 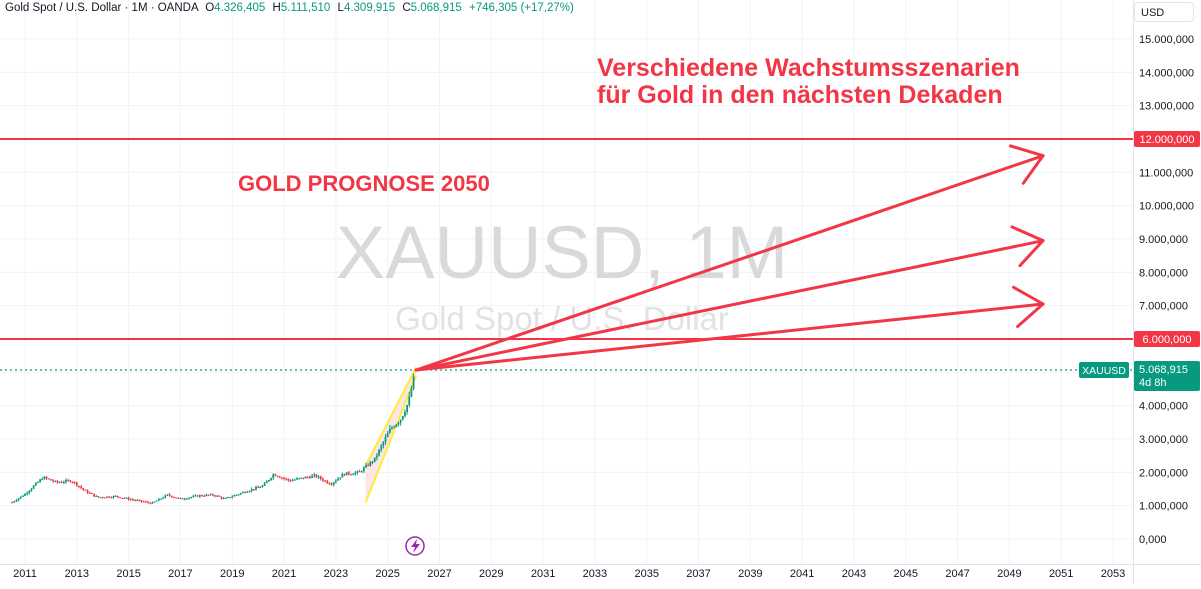 What do you see at coordinates (521, 8) in the screenshot?
I see `change-value: +746,305 (+17,27%)` at bounding box center [521, 8].